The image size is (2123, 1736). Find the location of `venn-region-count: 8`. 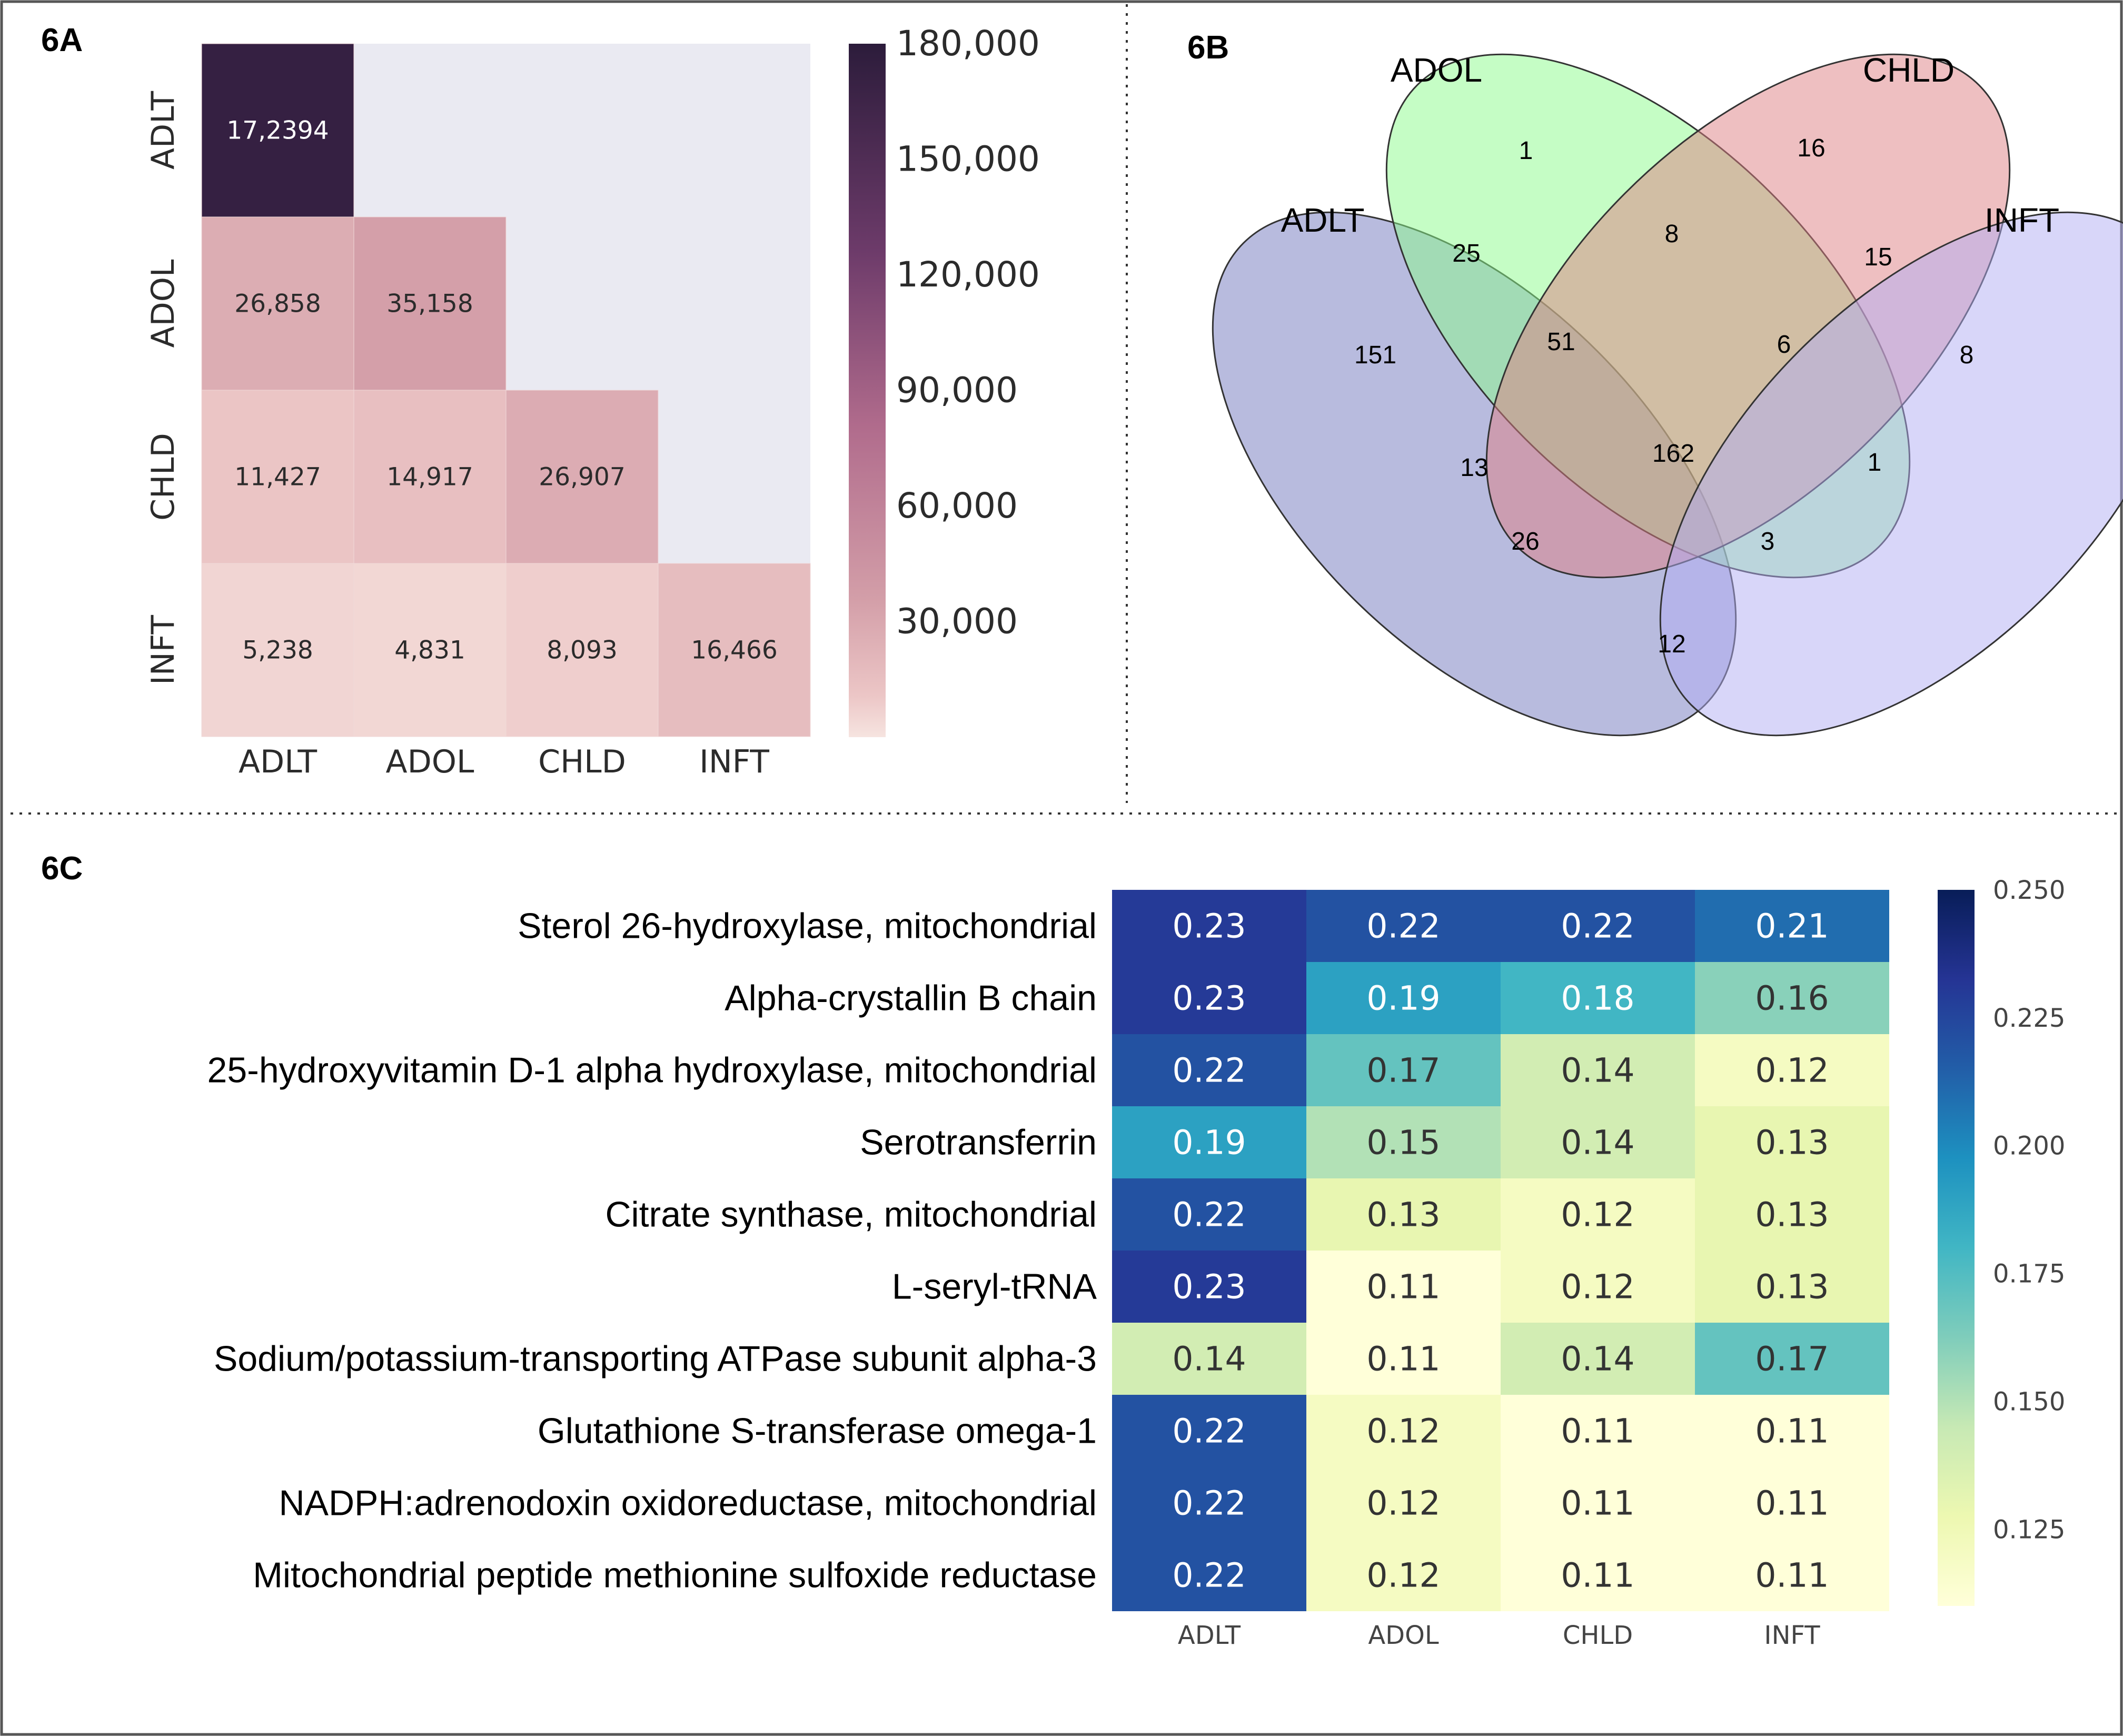

venn-region-count: 8 is located at coordinates (1967, 355).